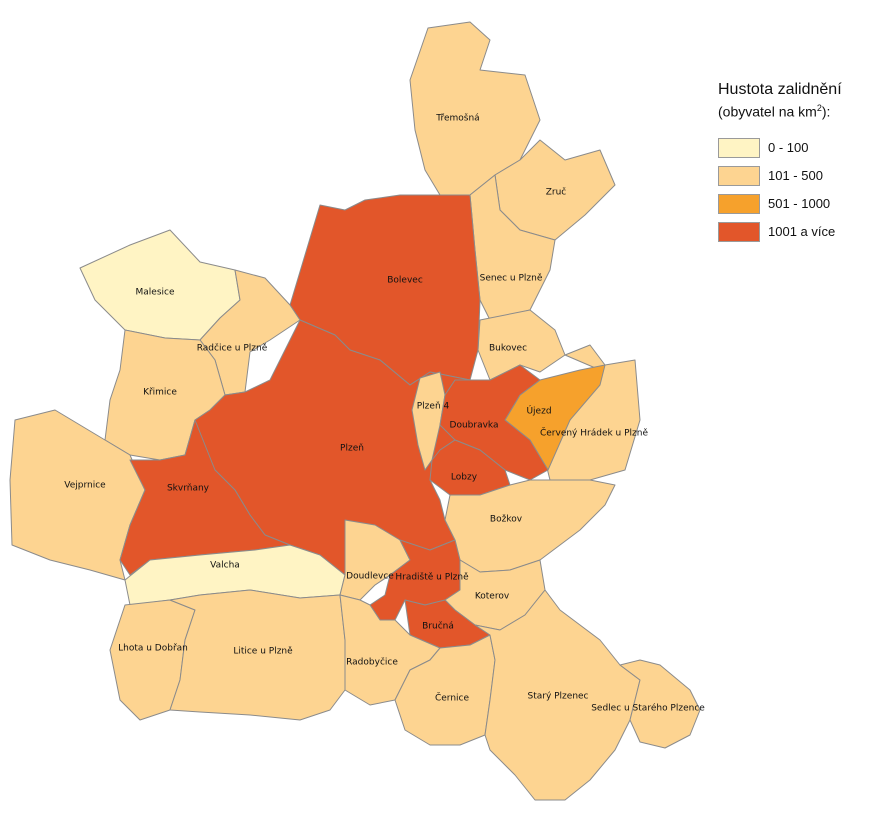 The width and height of the screenshot is (874, 817). What do you see at coordinates (375, 560) in the screenshot?
I see `region-doudlevce` at bounding box center [375, 560].